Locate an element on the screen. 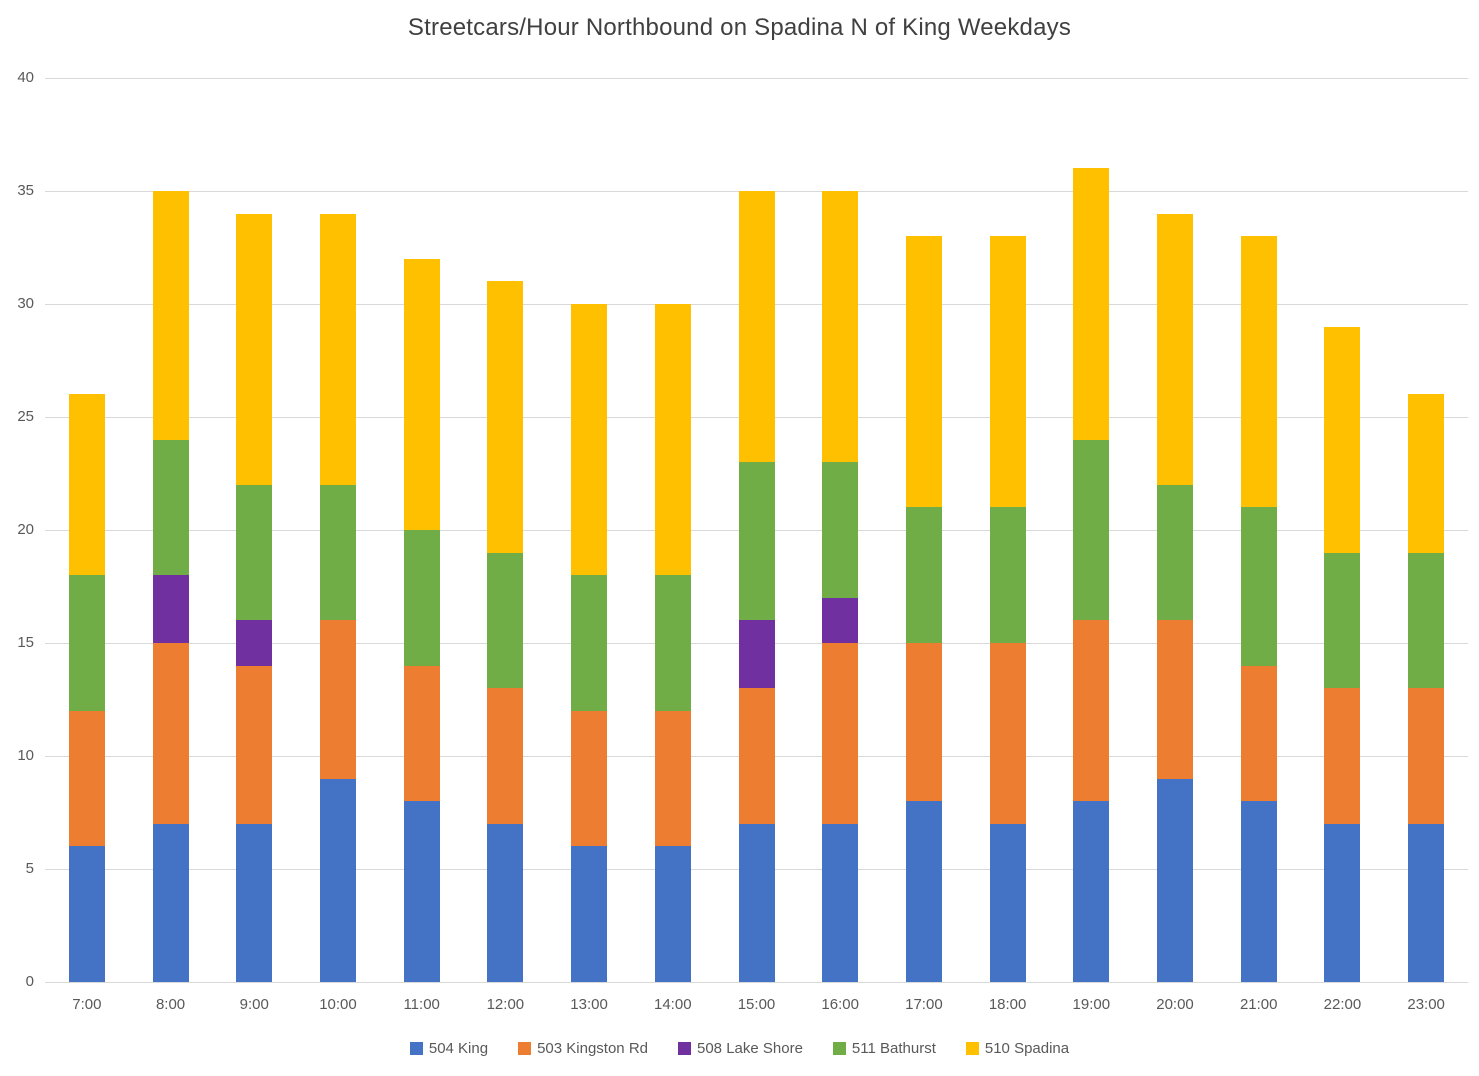 Image resolution: width=1479 pixels, height=1076 pixels. y-axis-tick-label: 15 is located at coordinates (25, 642).